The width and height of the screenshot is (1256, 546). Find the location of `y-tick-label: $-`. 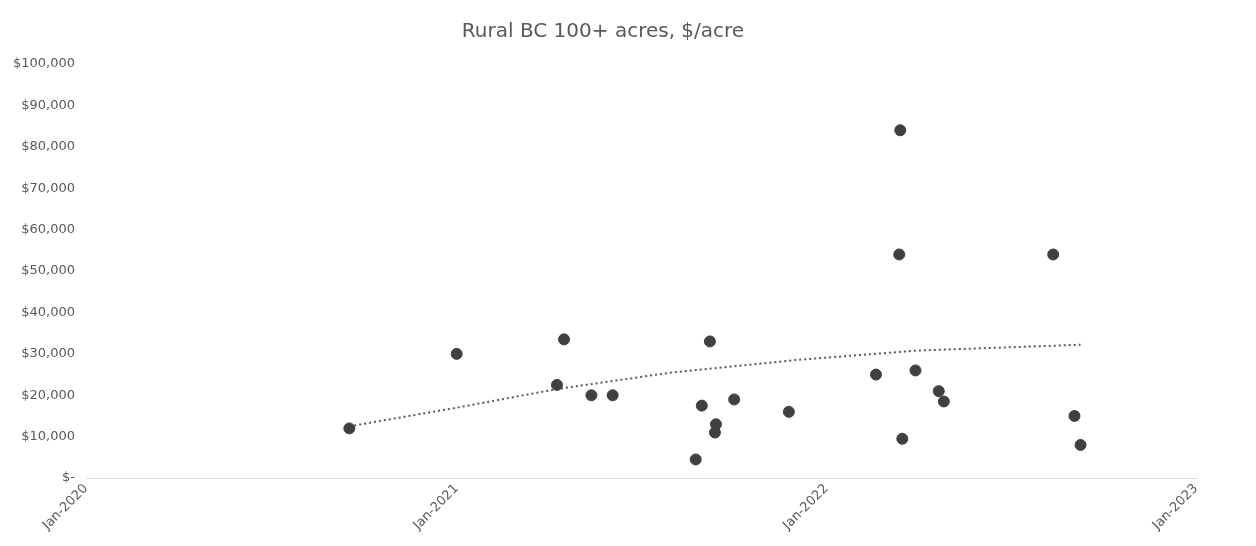

y-tick-label: $- is located at coordinates (69, 477).